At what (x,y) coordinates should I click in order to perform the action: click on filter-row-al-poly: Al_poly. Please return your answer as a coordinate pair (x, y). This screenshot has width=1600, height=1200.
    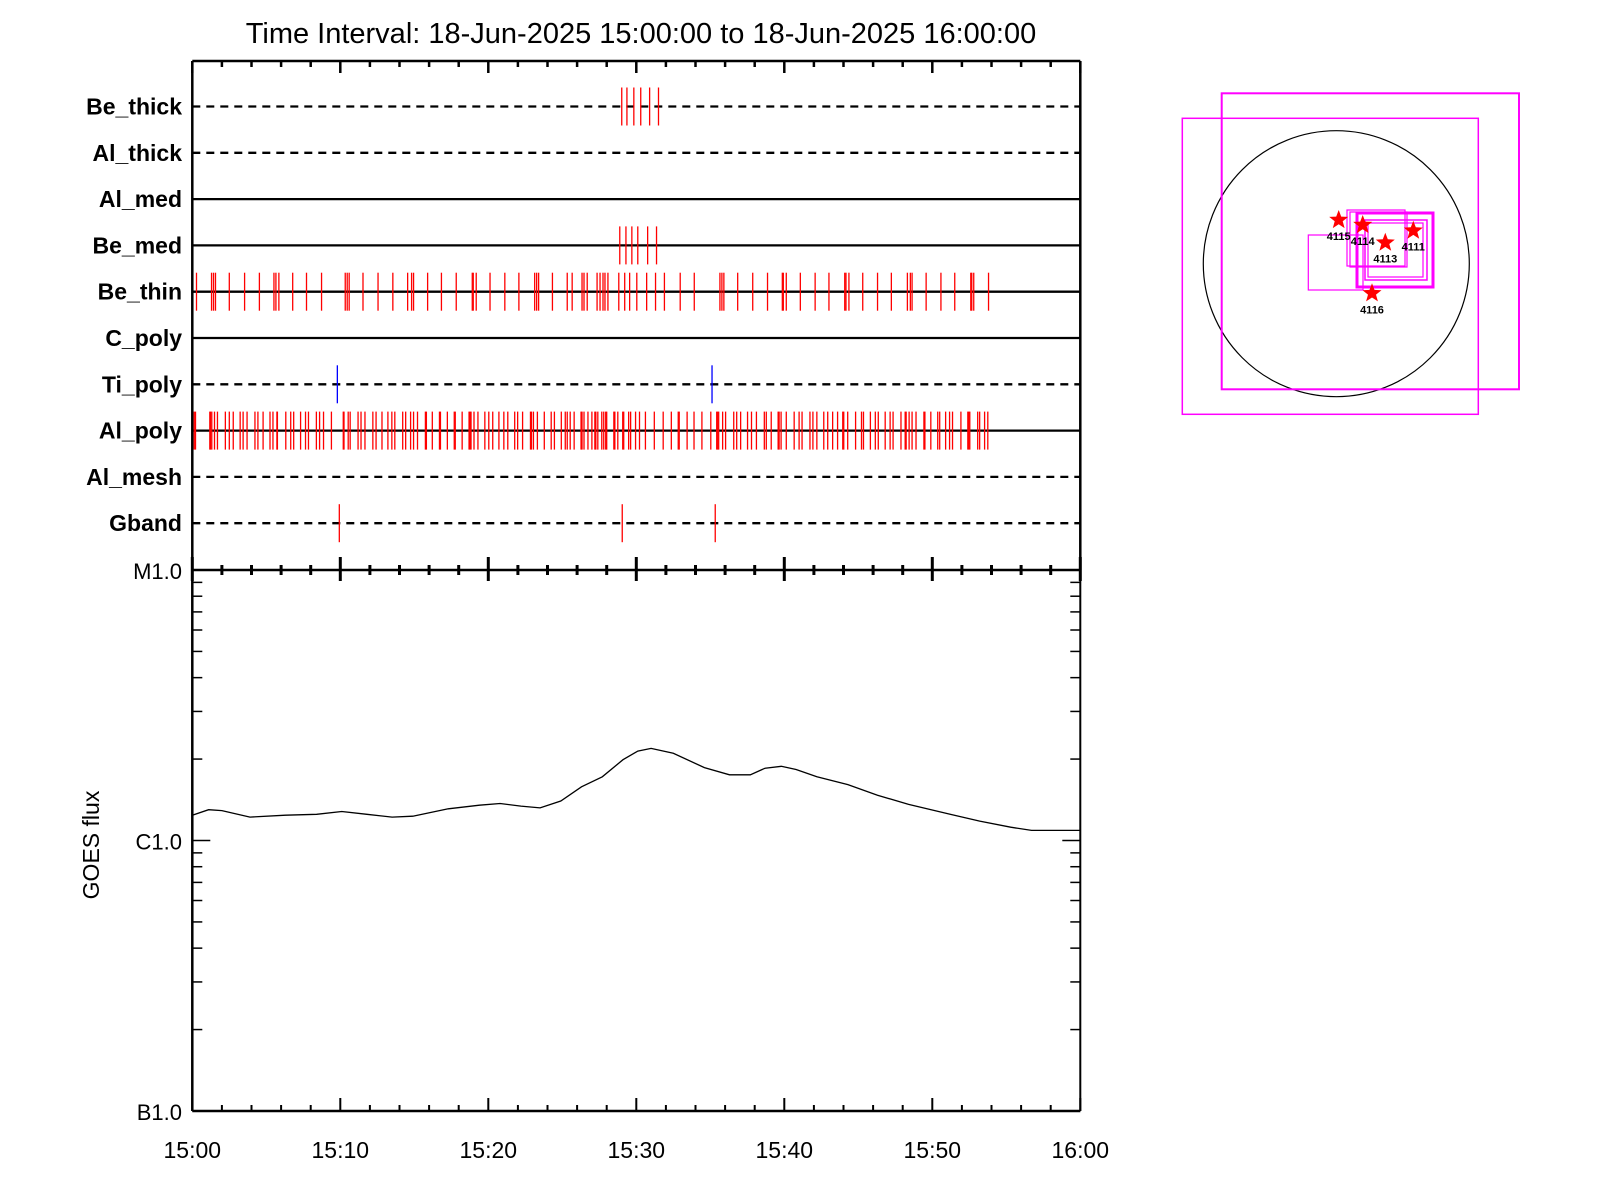
    Looking at the image, I should click on (590, 430).